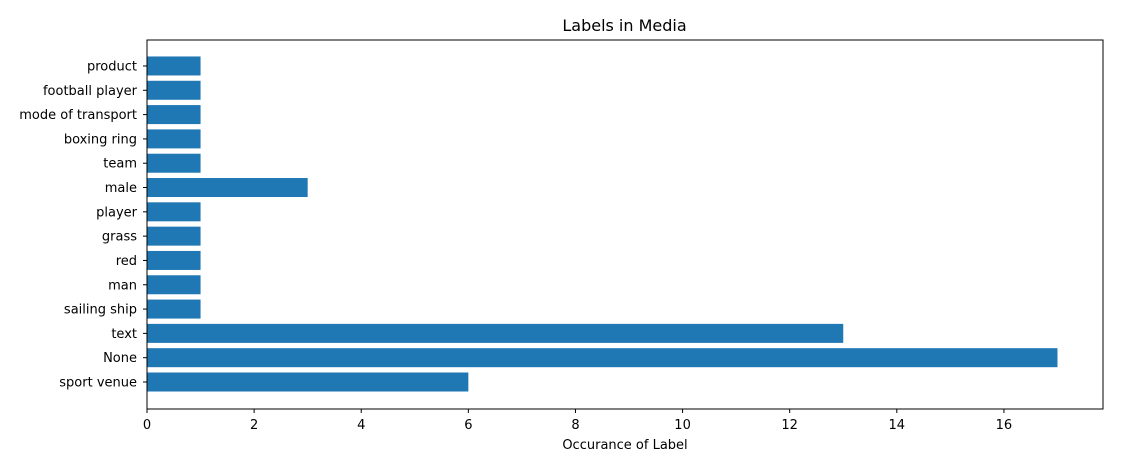 The image size is (1131, 462). I want to click on x-tick-label: 6, so click(468, 425).